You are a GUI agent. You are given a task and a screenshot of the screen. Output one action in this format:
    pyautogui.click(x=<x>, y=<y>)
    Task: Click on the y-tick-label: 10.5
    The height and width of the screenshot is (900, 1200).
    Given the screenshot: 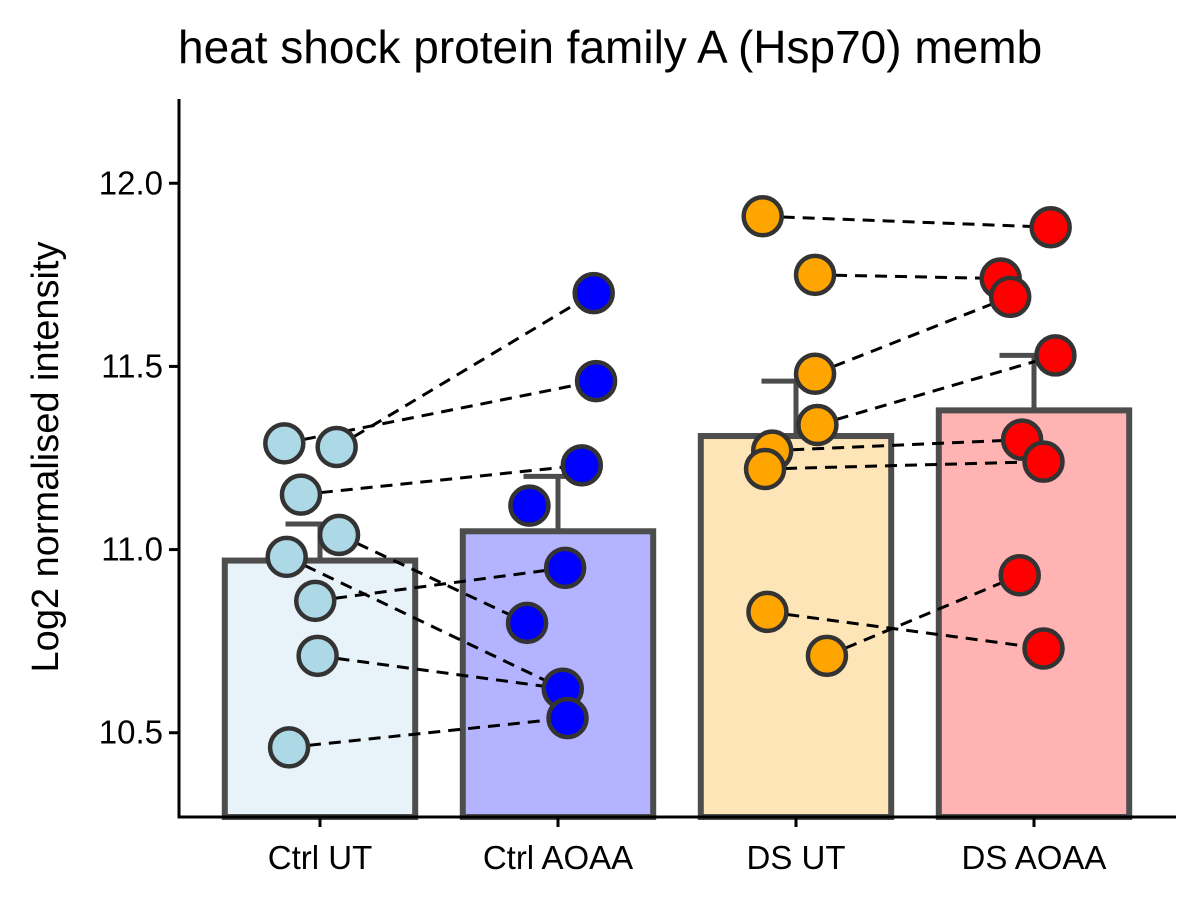 What is the action you would take?
    pyautogui.click(x=131, y=732)
    